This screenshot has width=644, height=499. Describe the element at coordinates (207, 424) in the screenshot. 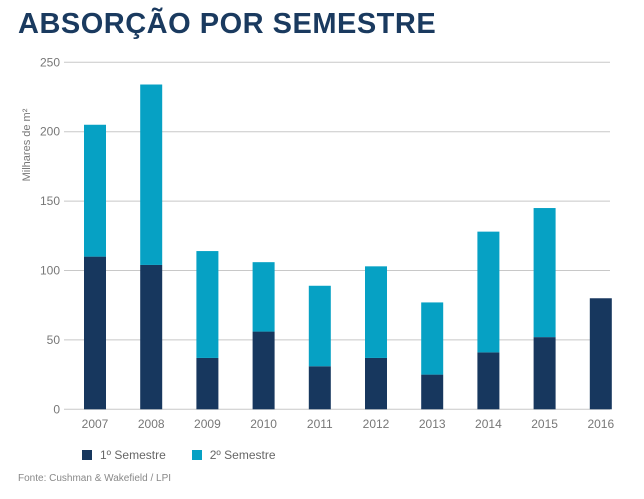

I see `x-tick-label: 2009` at that location.